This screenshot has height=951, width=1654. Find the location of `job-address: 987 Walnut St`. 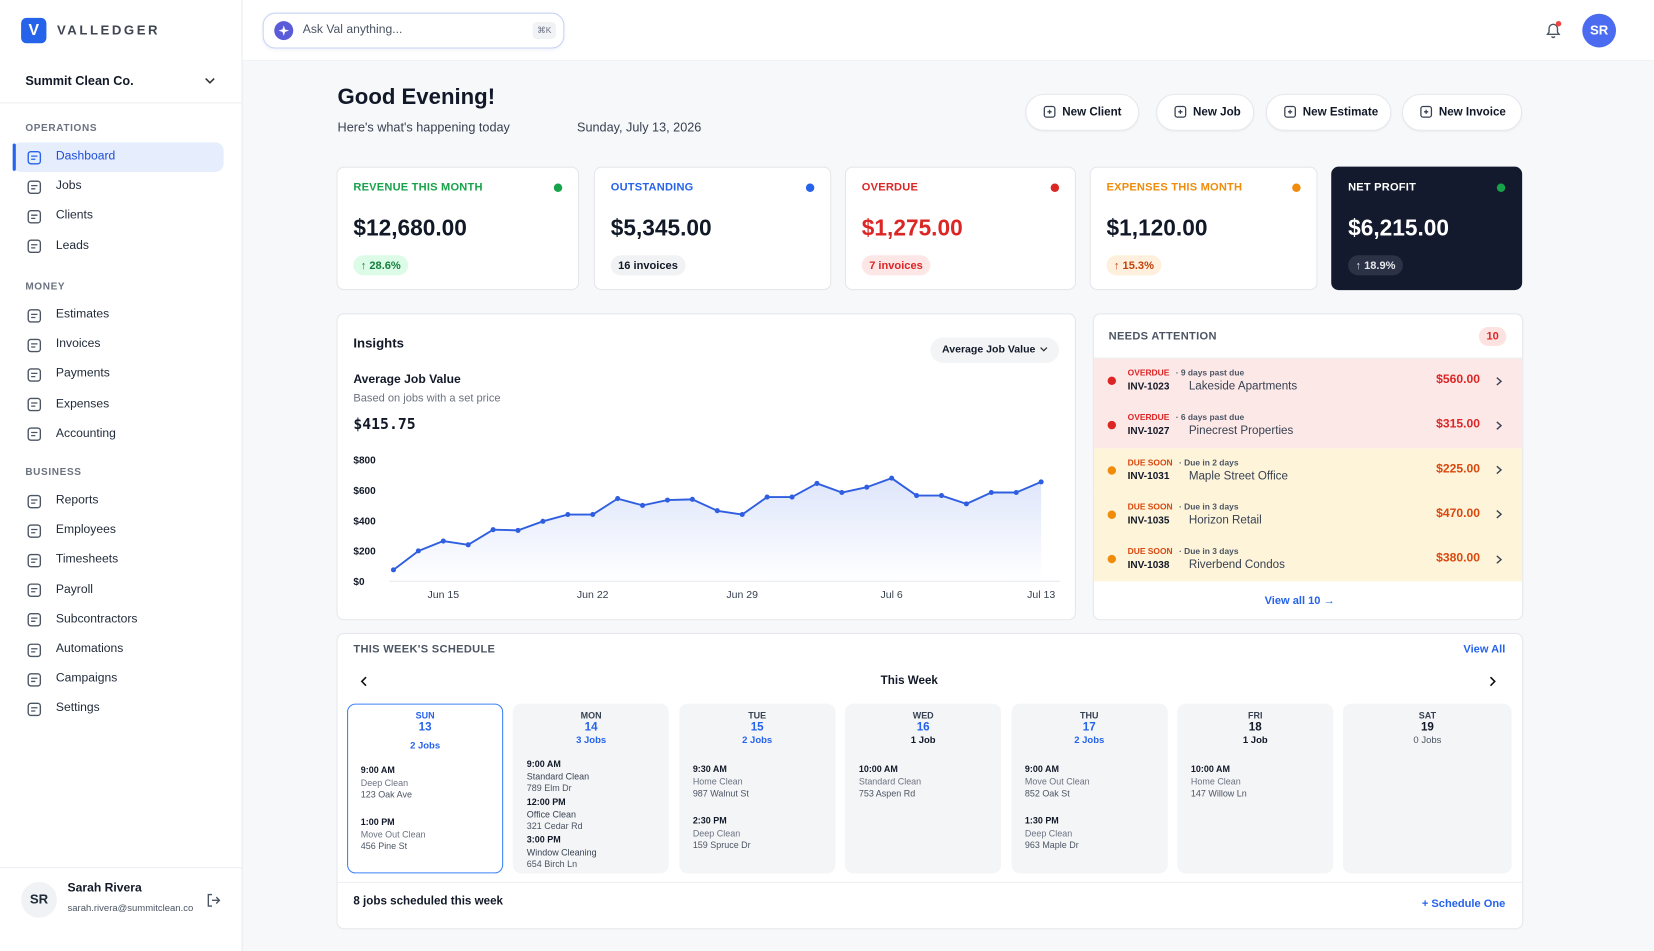

job-address: 987 Walnut St is located at coordinates (720, 793).